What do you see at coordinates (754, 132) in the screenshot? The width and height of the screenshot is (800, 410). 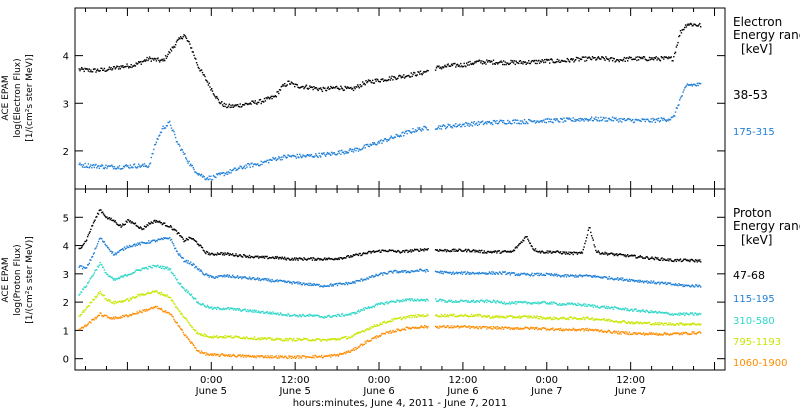 I see `electron-legend-entry-1: 175-315` at bounding box center [754, 132].